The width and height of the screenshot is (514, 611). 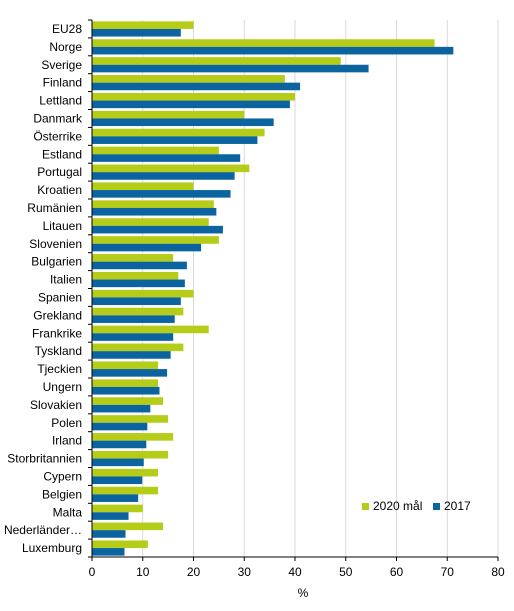 I want to click on x-tick-label: 20, so click(x=194, y=572).